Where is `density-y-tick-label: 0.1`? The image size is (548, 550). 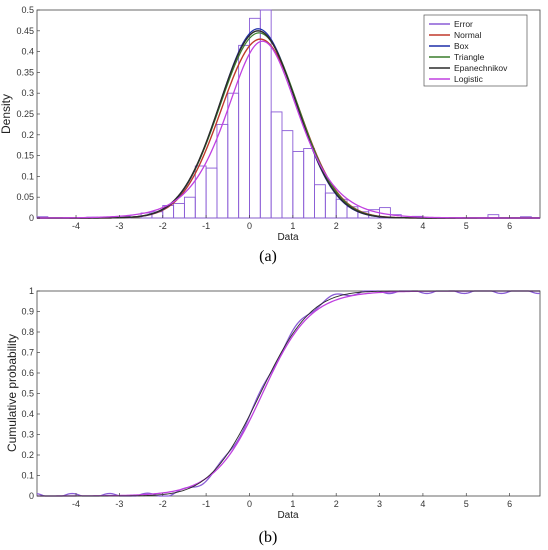
density-y-tick-label: 0.1 is located at coordinates (27, 176).